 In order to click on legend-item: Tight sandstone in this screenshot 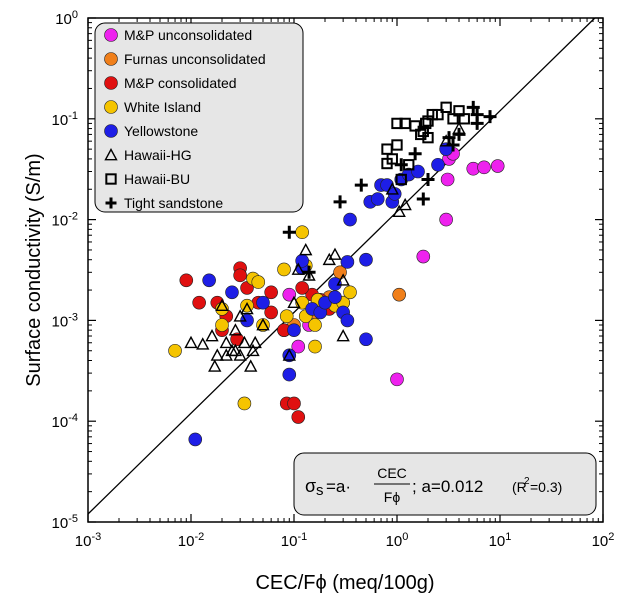, I will do `click(164, 203)`.